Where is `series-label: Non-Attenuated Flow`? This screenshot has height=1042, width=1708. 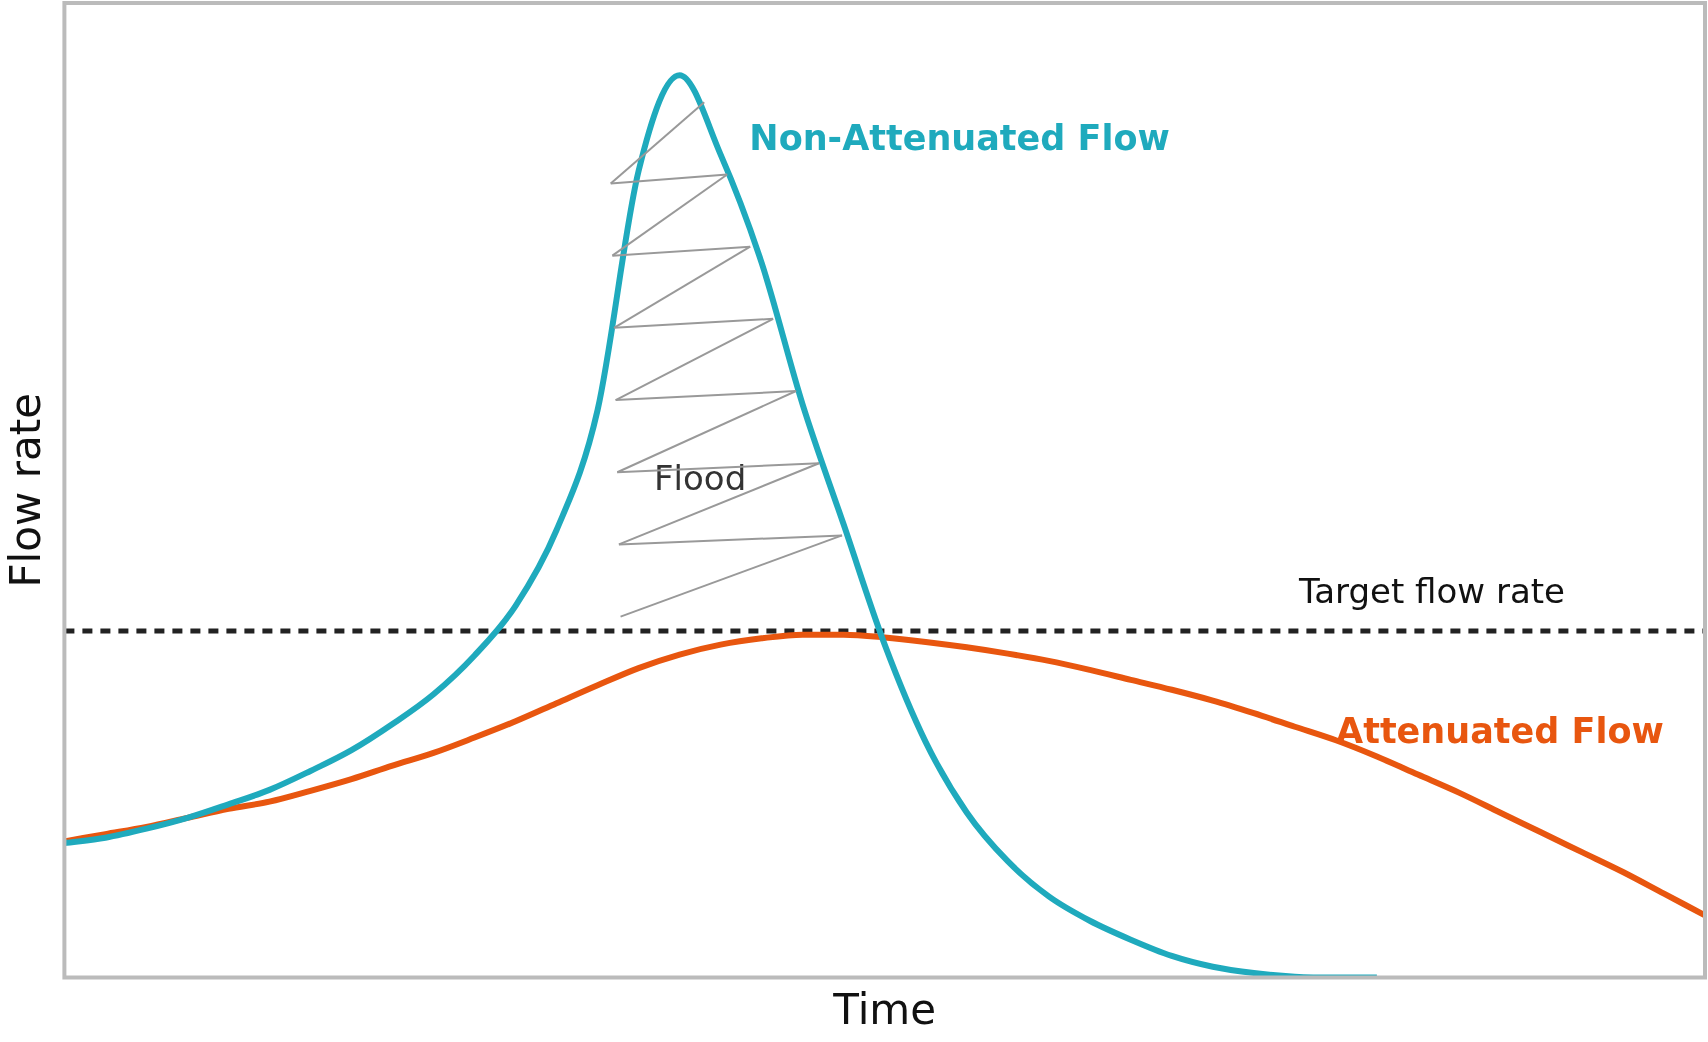 series-label: Non-Attenuated Flow is located at coordinates (959, 138).